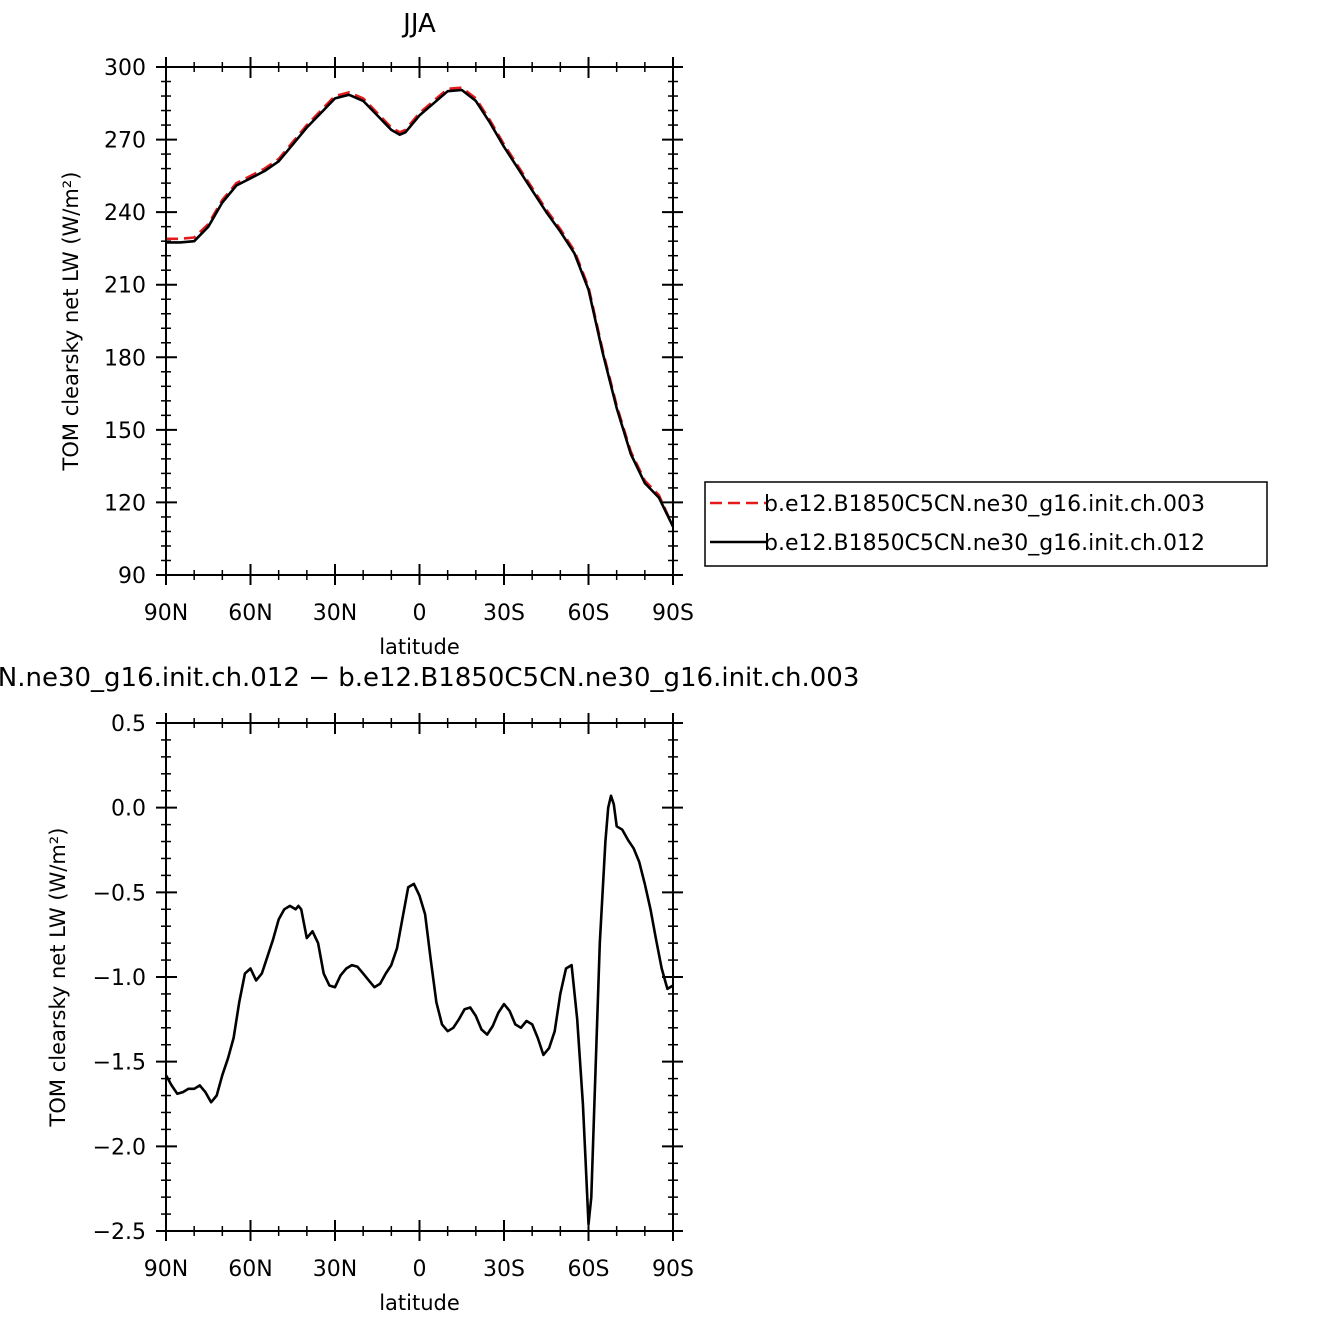 This screenshot has width=1322, height=1325. What do you see at coordinates (125, 503) in the screenshot?
I see `y-tick-label: 120` at bounding box center [125, 503].